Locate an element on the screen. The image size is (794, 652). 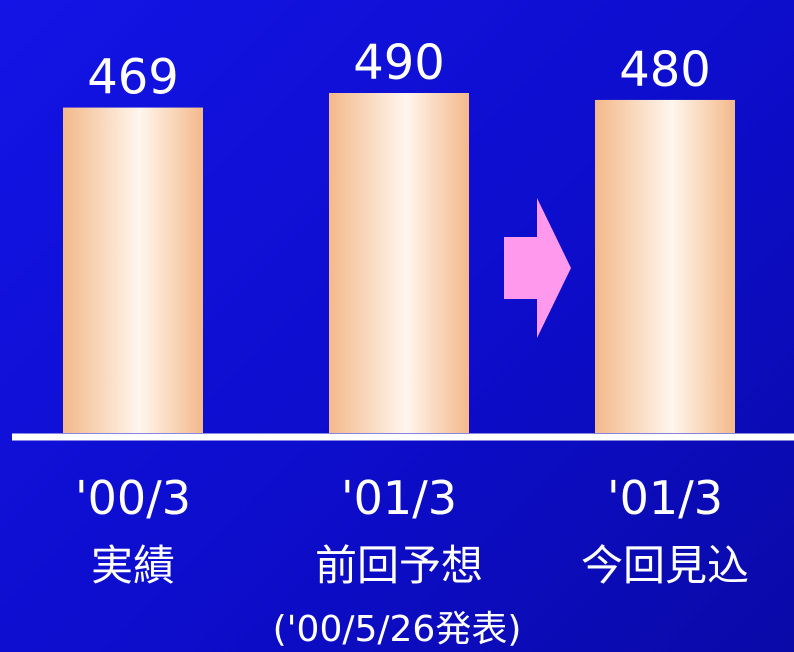
category-period-label-1: '01/3 is located at coordinates (399, 498).